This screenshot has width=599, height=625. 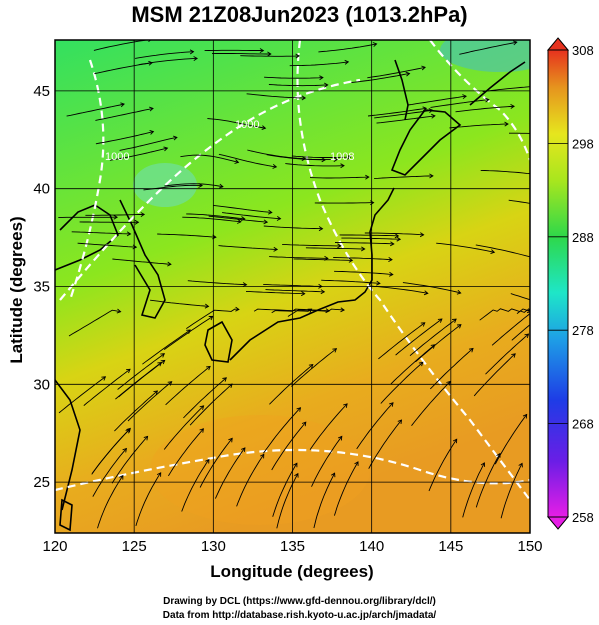 I want to click on kuril-coast, so click(x=497, y=83).